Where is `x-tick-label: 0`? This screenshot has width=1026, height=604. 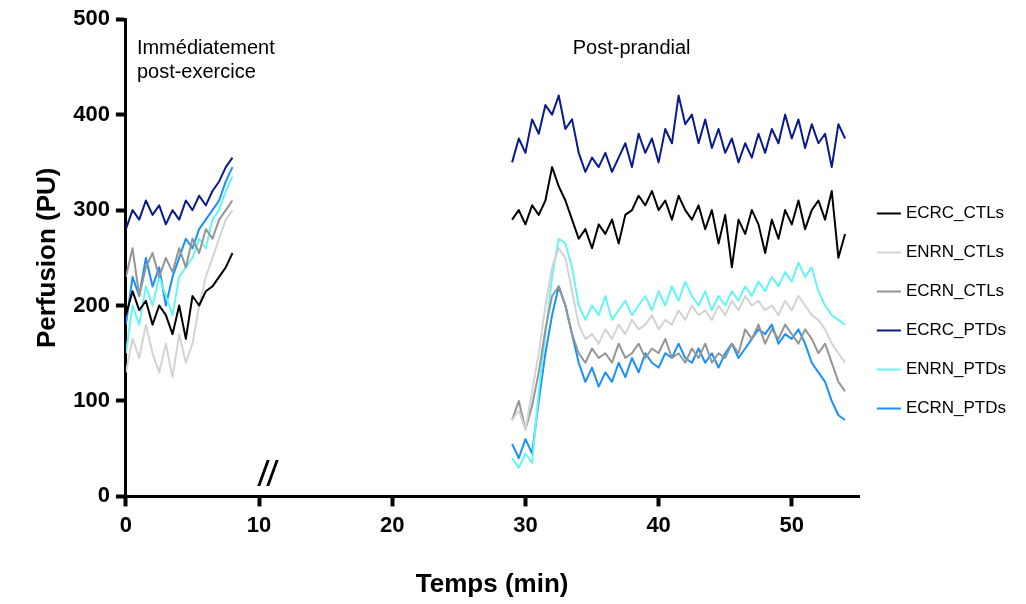 x-tick-label: 0 is located at coordinates (126, 524).